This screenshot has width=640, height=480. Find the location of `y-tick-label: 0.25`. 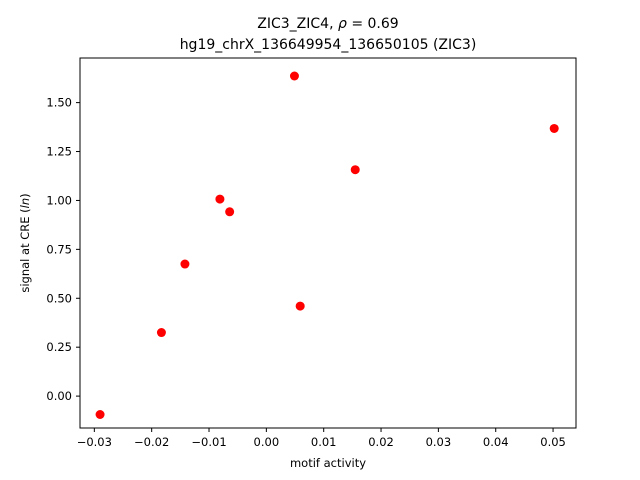

y-tick-label: 0.25 is located at coordinates (59, 347).